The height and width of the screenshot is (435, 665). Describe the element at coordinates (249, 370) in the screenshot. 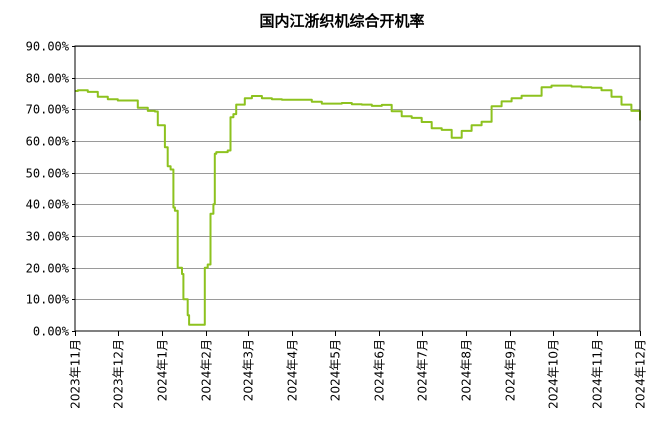

I see `x-tick-label: 2024年3月` at that location.